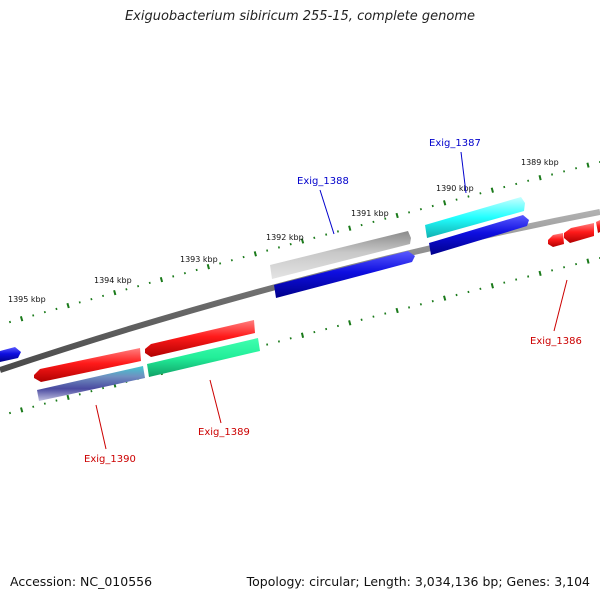  I want to click on scale-label-1389: 1389 kbp, so click(540, 162).